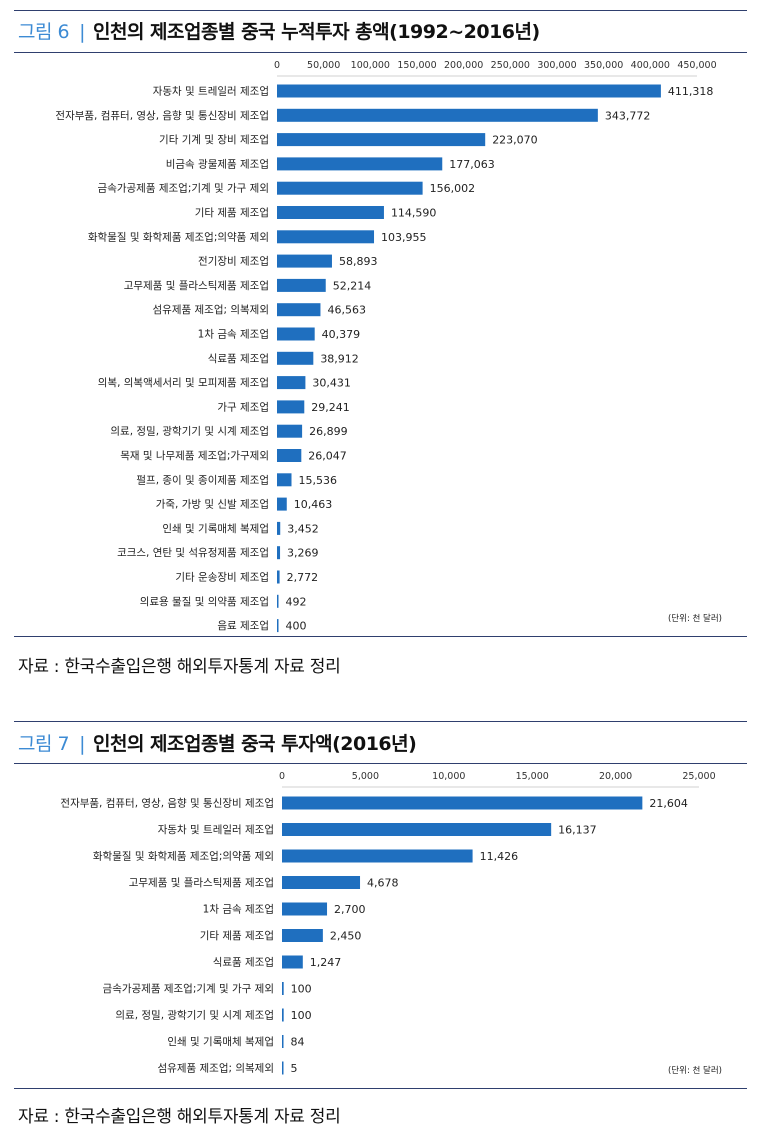  What do you see at coordinates (238, 358) in the screenshot?
I see `category-label: 식료품 제조업` at bounding box center [238, 358].